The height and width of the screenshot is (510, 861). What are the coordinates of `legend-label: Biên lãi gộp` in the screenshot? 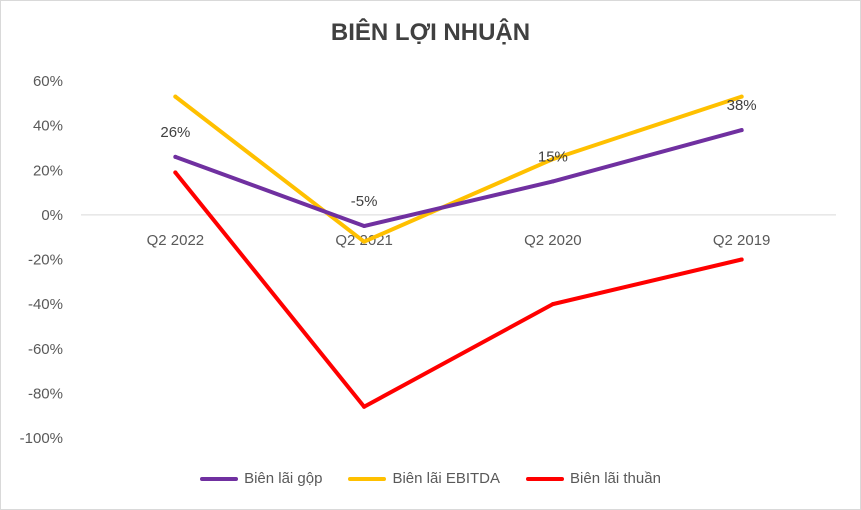 It's located at (283, 478).